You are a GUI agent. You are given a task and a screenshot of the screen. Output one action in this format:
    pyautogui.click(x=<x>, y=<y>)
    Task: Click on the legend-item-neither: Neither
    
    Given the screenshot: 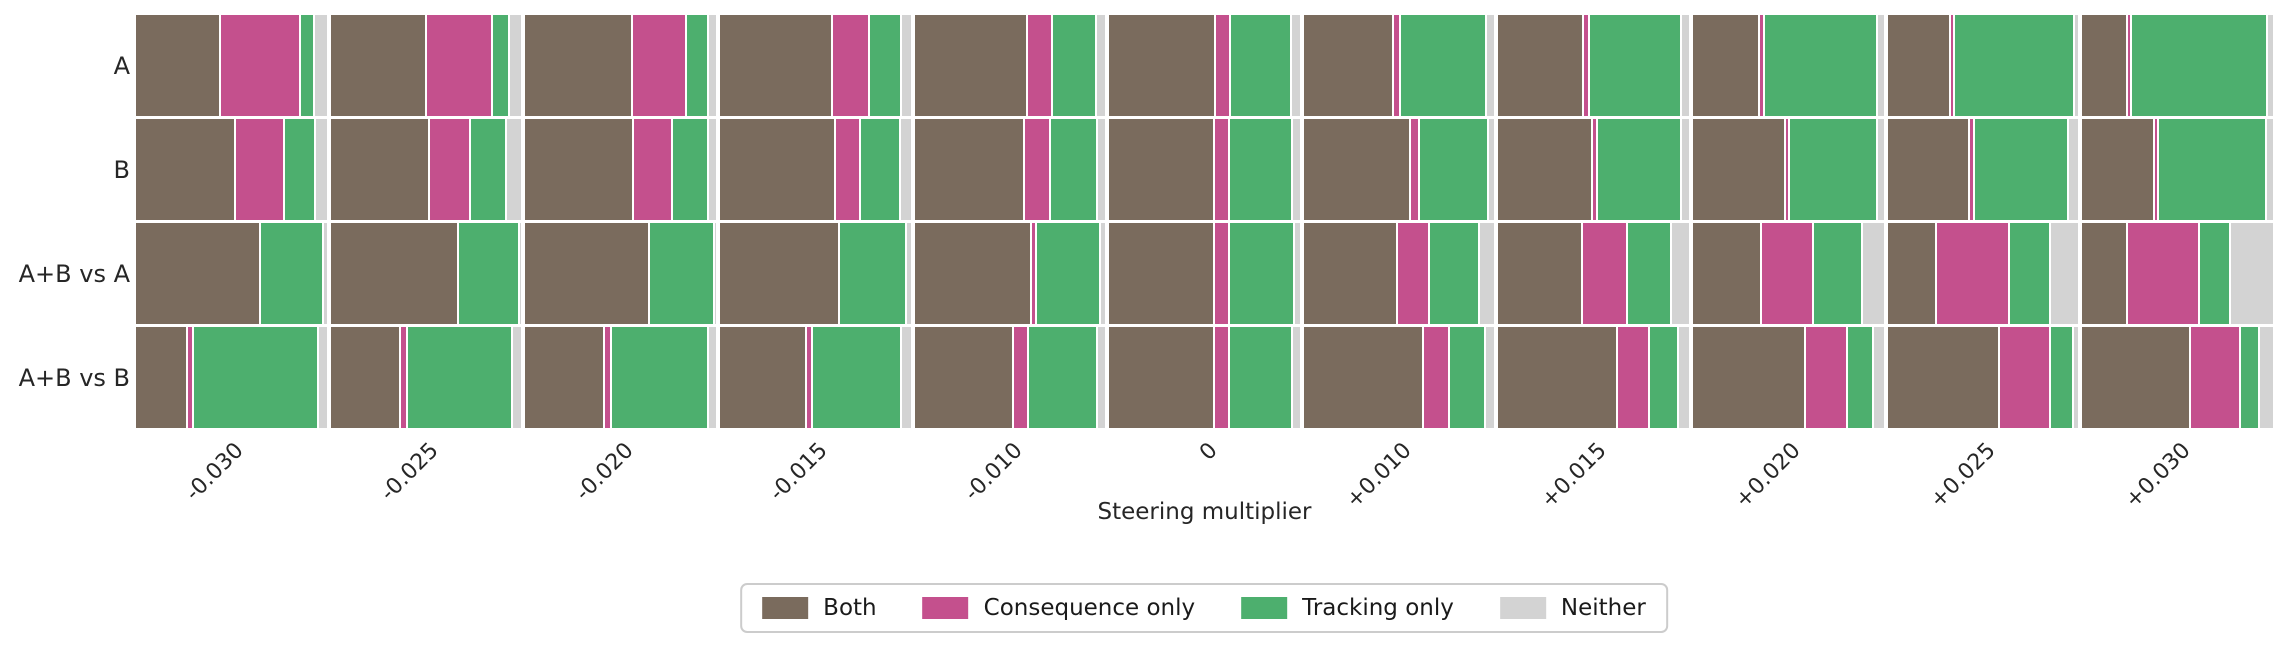 What is the action you would take?
    pyautogui.click(x=1572, y=608)
    